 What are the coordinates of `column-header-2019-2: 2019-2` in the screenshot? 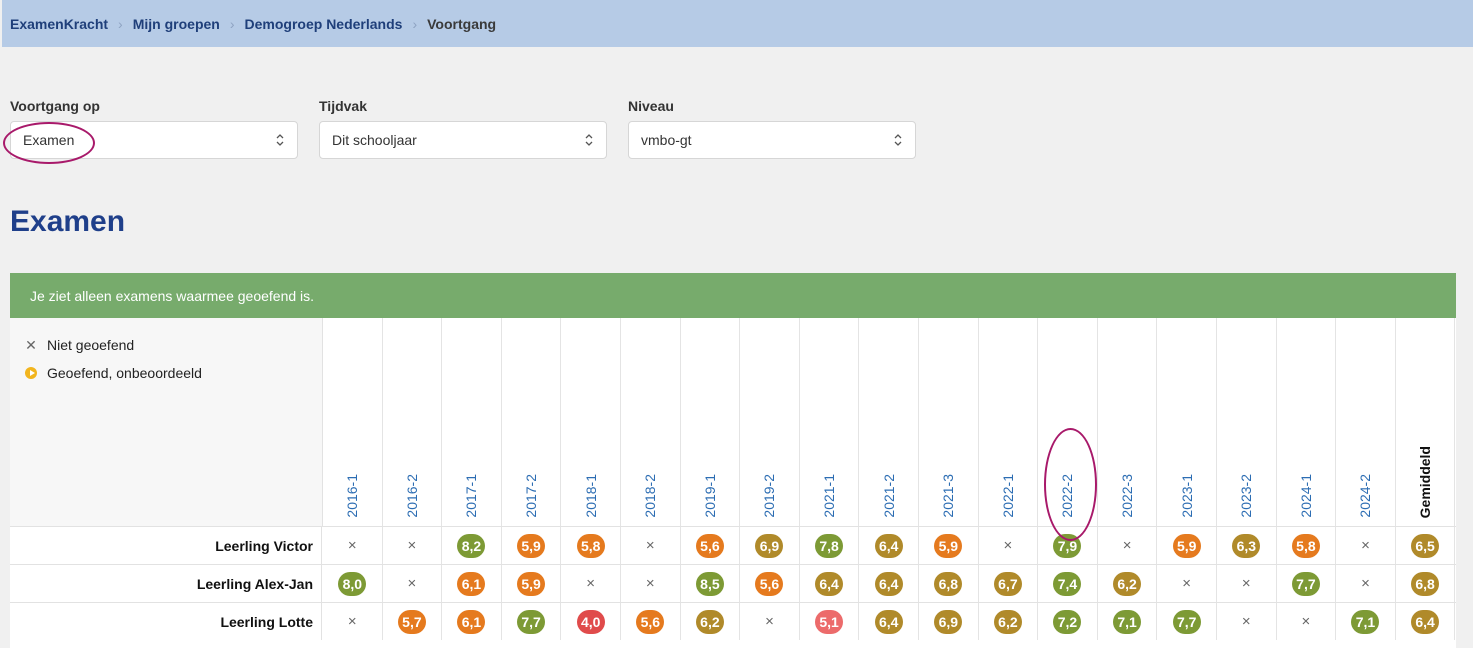 It's located at (770, 422).